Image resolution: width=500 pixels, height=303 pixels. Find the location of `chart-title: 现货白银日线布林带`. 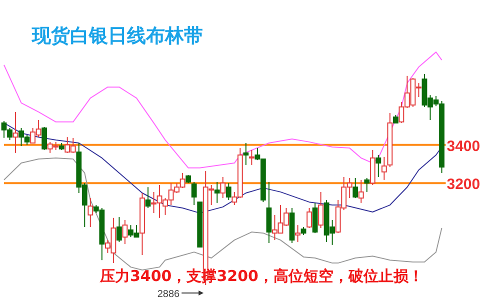

chart-title: 现货白银日线布林带 is located at coordinates (117, 36).